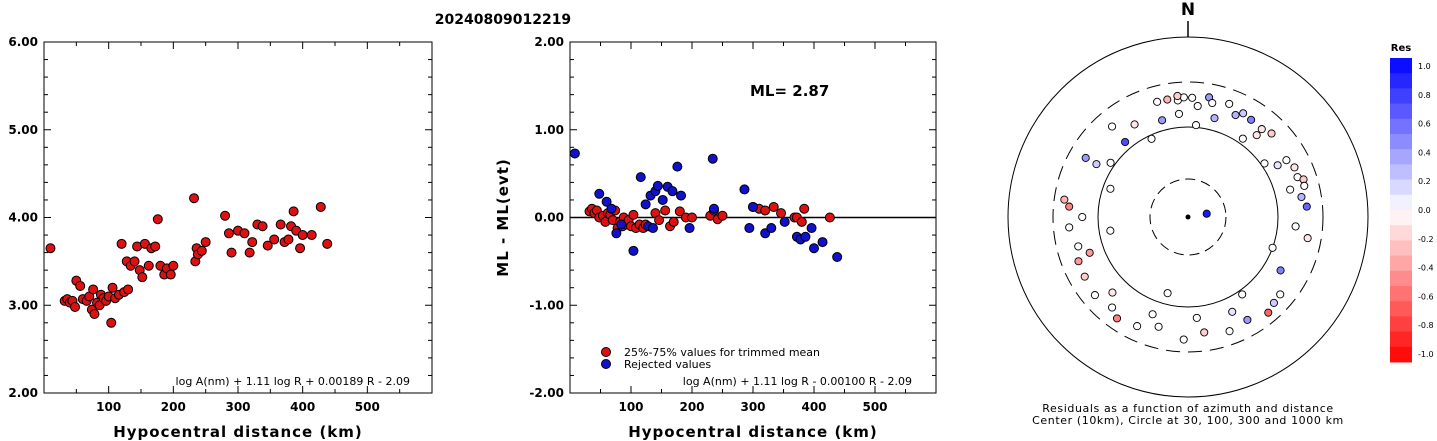  I want to click on distance-ring, so click(1188, 217).